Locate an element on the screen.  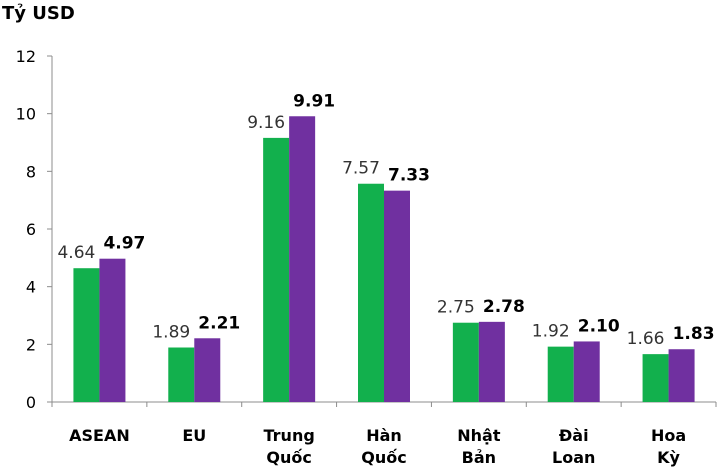
data-label-series-1-0: 4.64 is located at coordinates (76, 253).